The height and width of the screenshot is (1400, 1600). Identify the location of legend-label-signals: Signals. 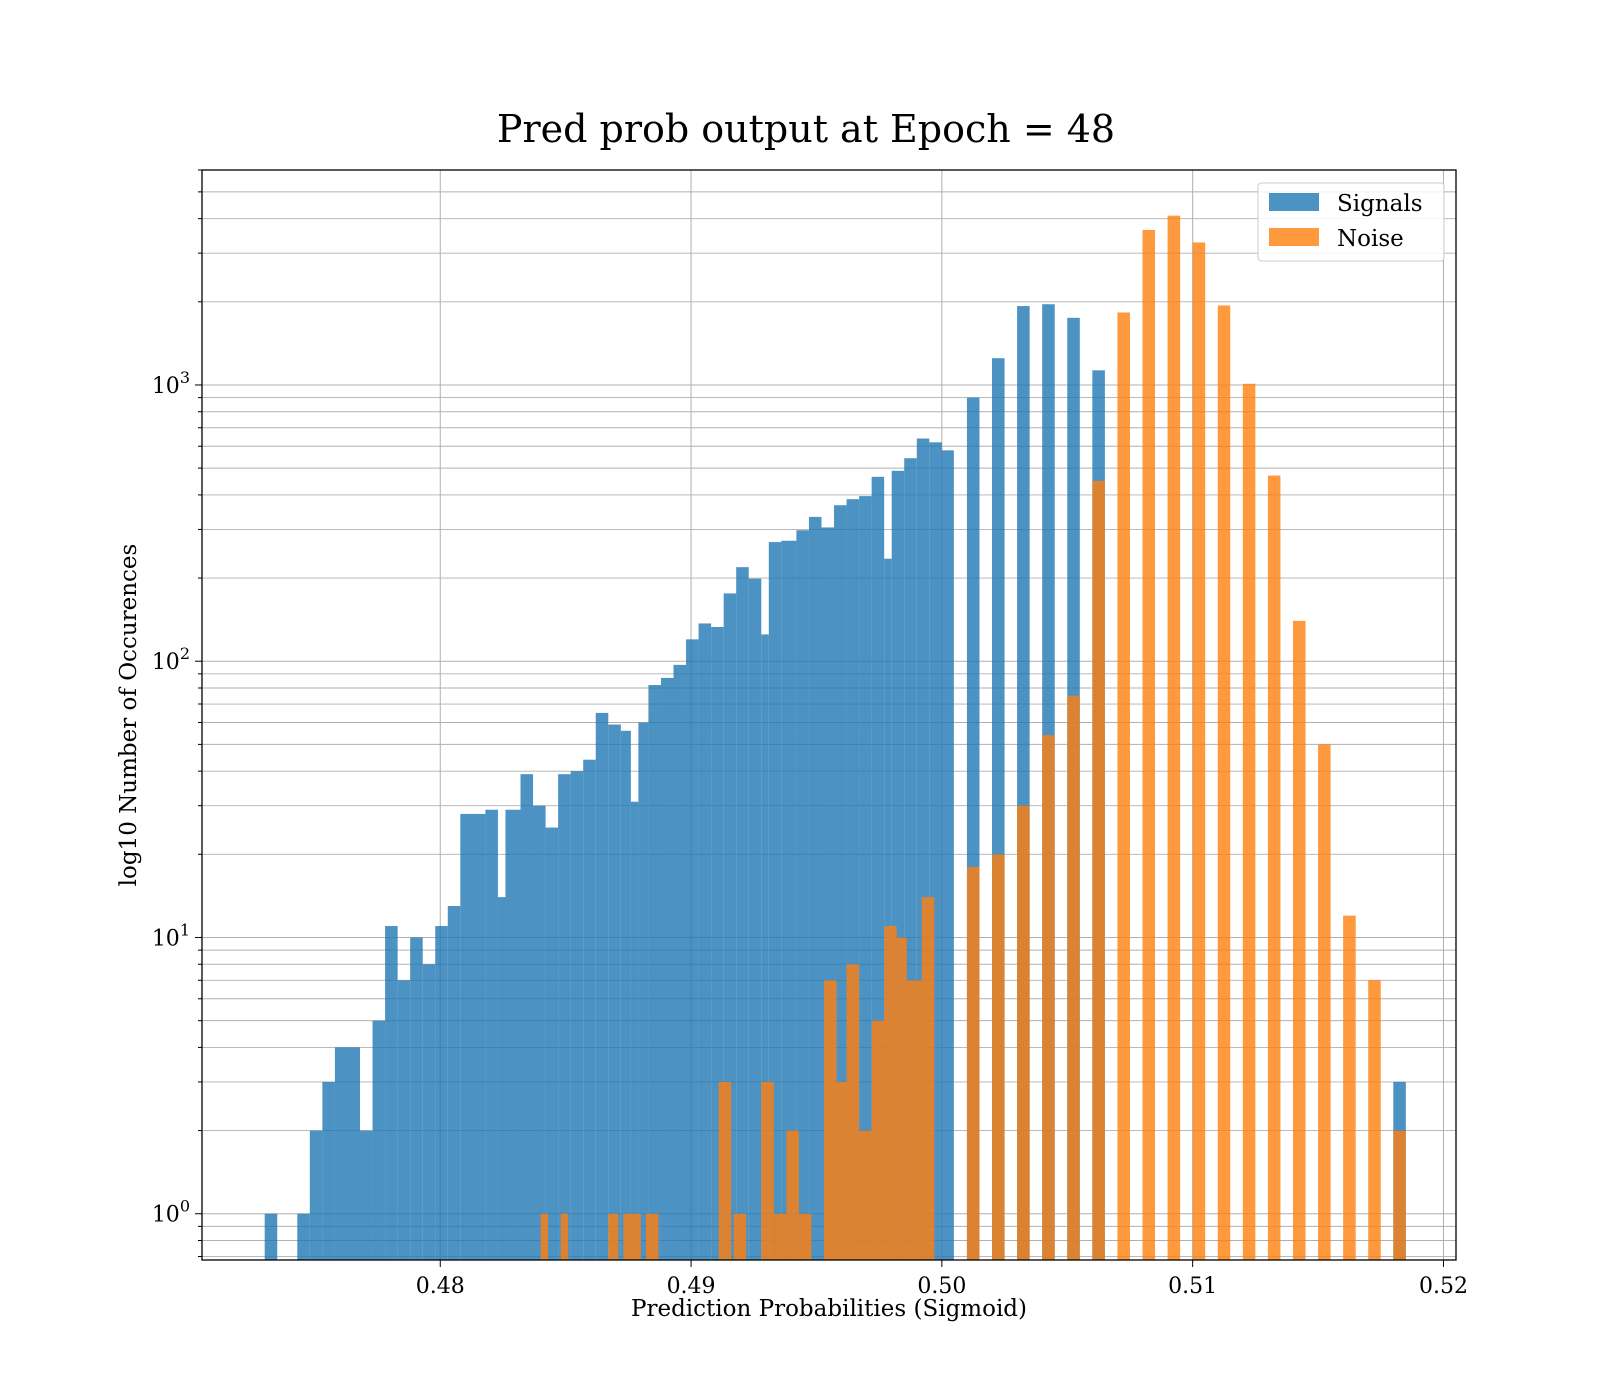
(1380, 204).